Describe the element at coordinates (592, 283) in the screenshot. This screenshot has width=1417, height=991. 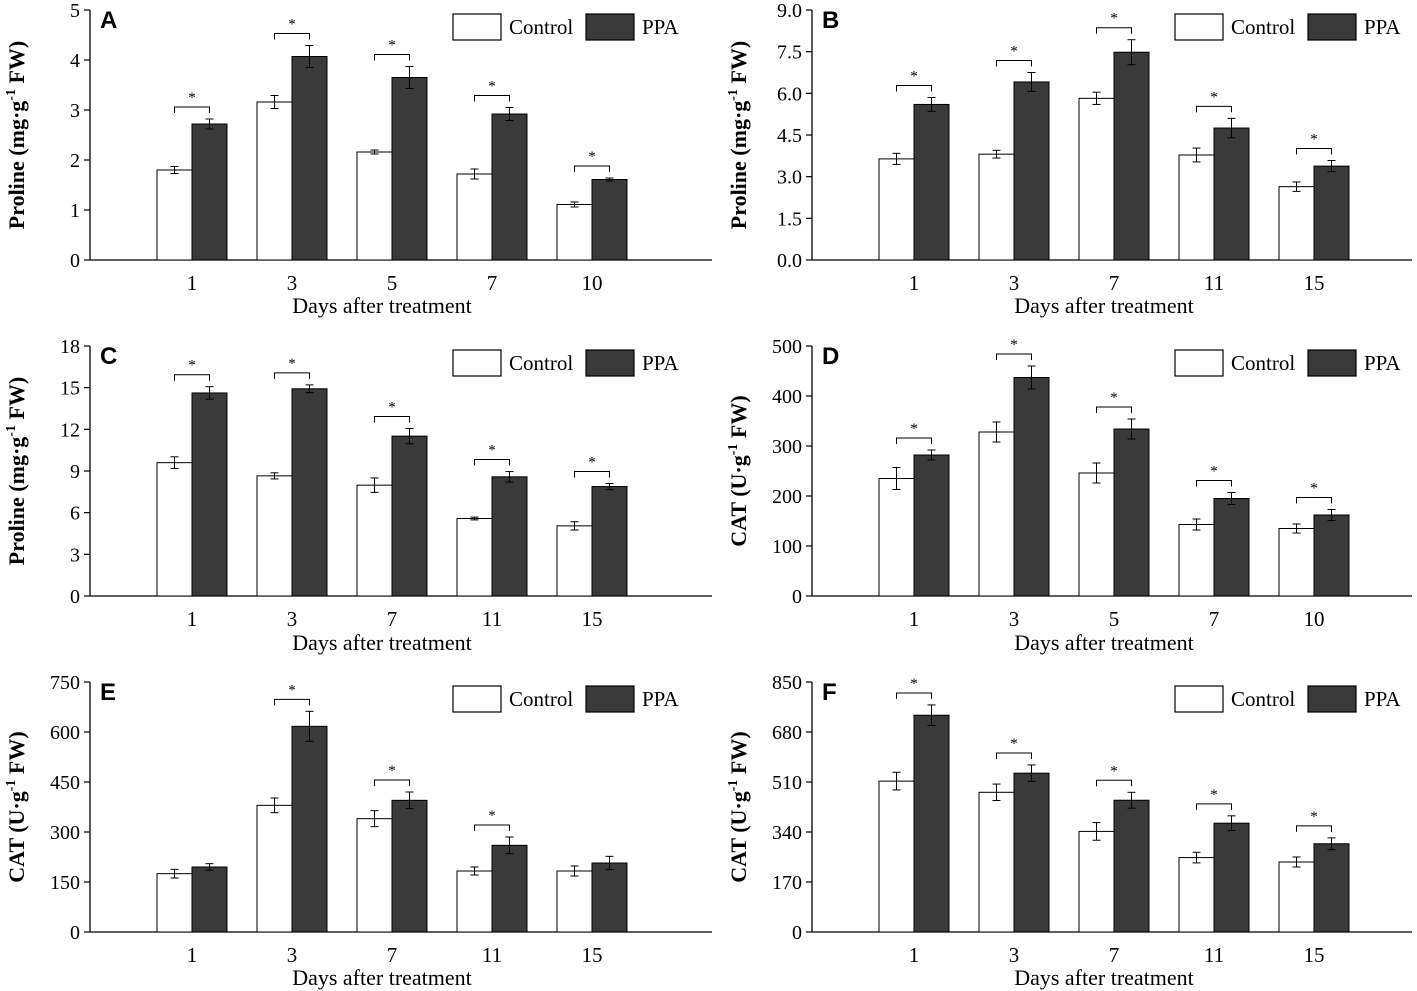
I see `x-tick-label: 10` at that location.